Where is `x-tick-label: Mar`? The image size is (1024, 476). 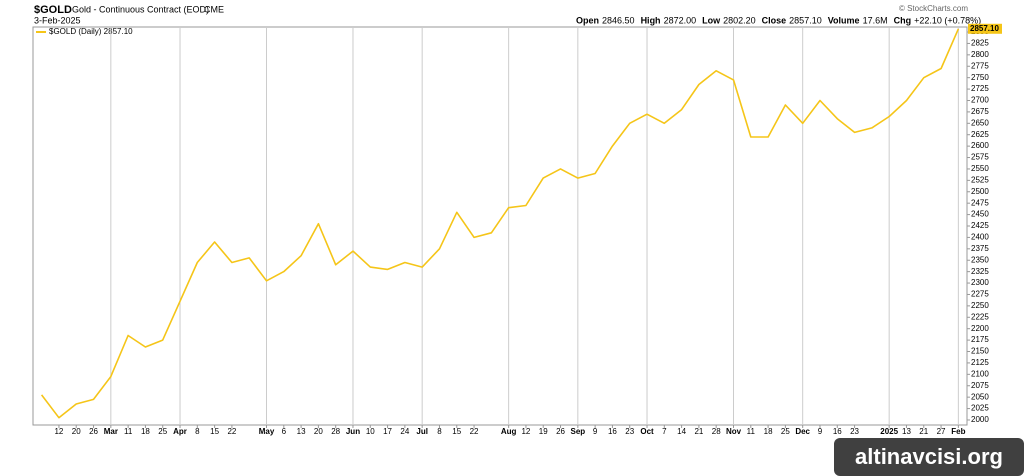 x-tick-label: Mar is located at coordinates (111, 431).